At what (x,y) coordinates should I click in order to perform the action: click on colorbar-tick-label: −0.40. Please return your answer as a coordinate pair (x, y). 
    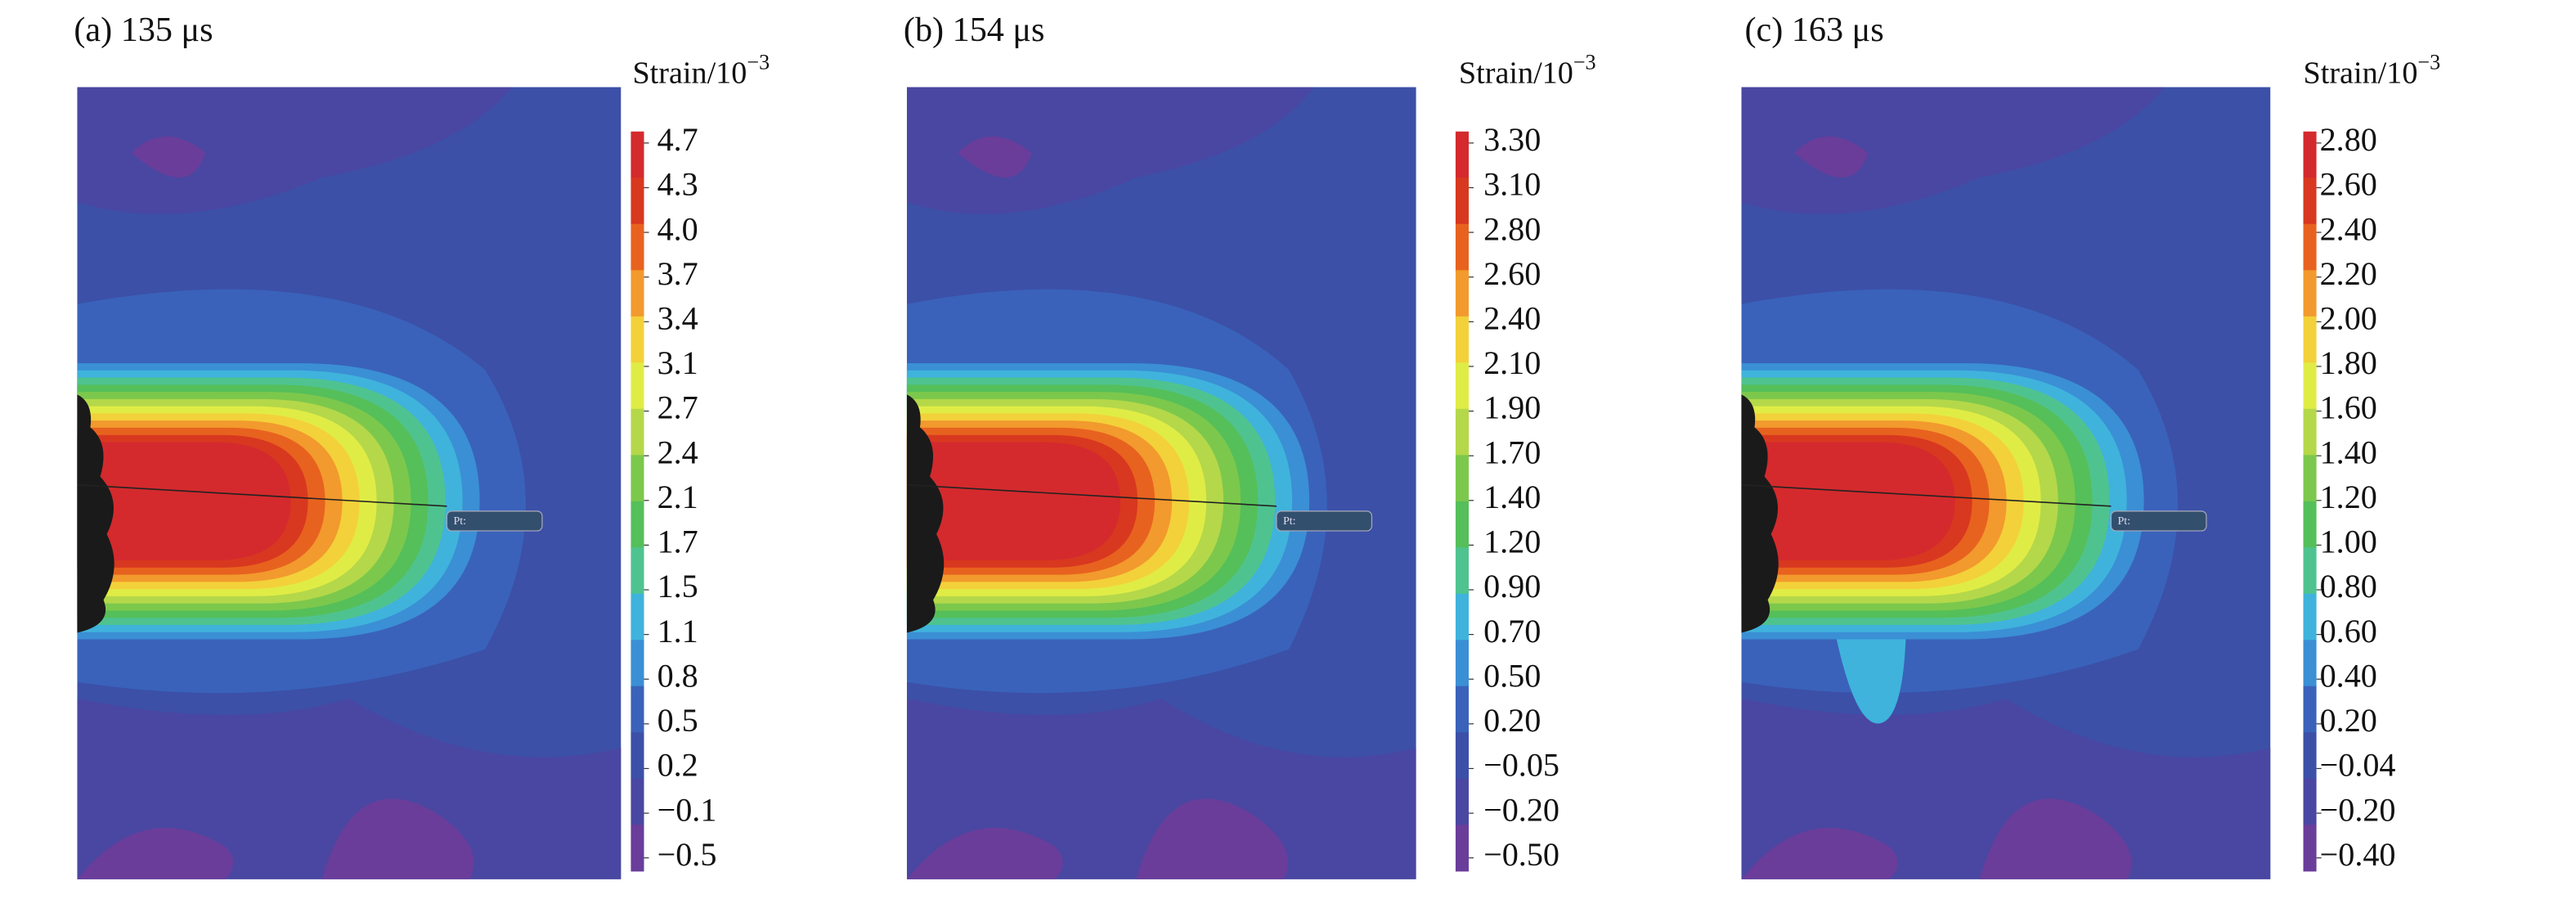
    Looking at the image, I should click on (2358, 855).